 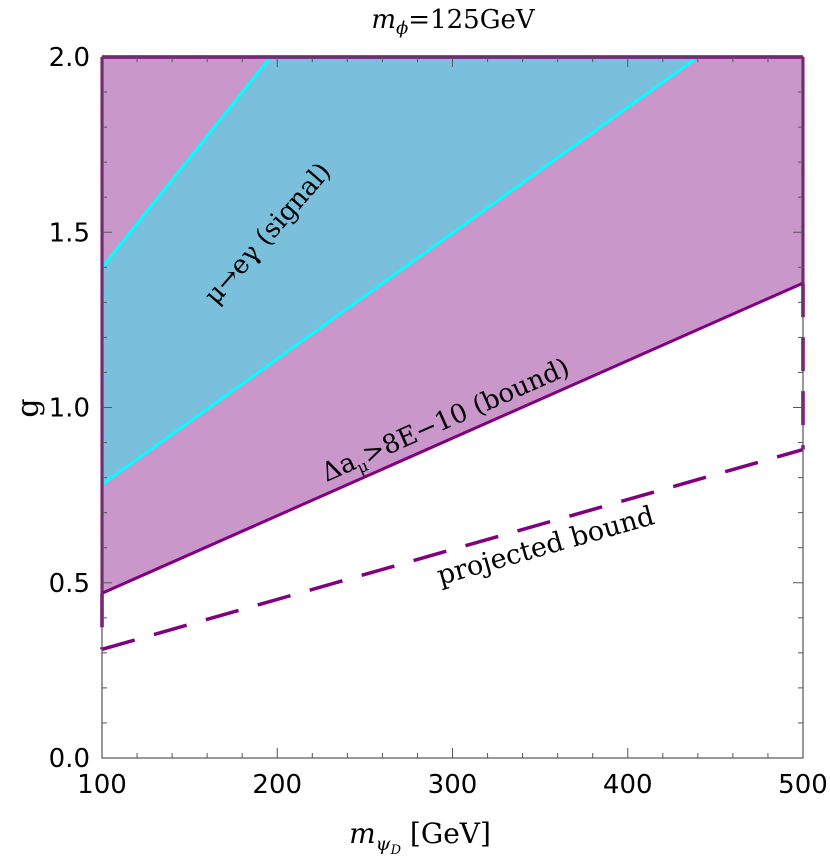 I want to click on x-tick-label: 300, so click(x=453, y=785).